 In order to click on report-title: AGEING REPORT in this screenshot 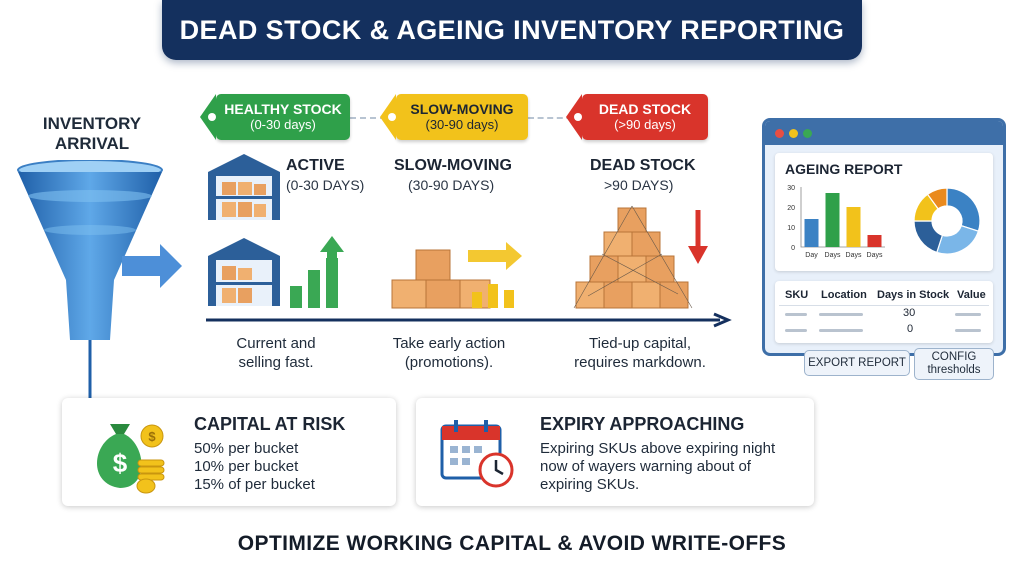, I will do `click(844, 169)`.